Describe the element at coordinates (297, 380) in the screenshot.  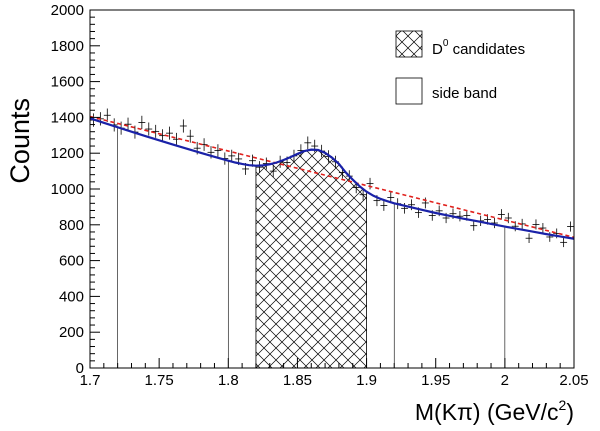
I see `x-tick-label: 1.85` at that location.